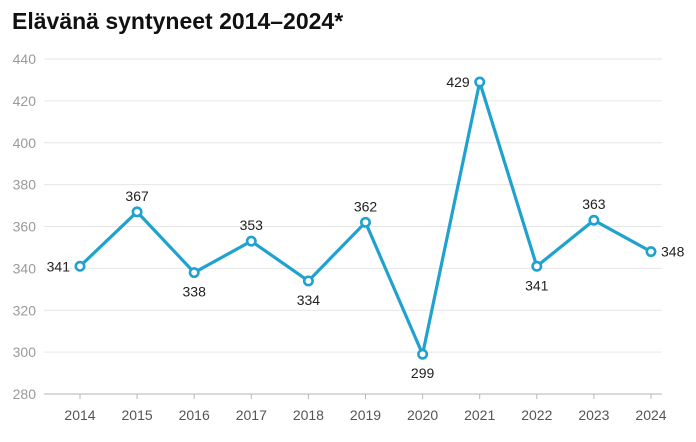 This screenshot has height=442, width=696. I want to click on data-label: 348, so click(673, 252).